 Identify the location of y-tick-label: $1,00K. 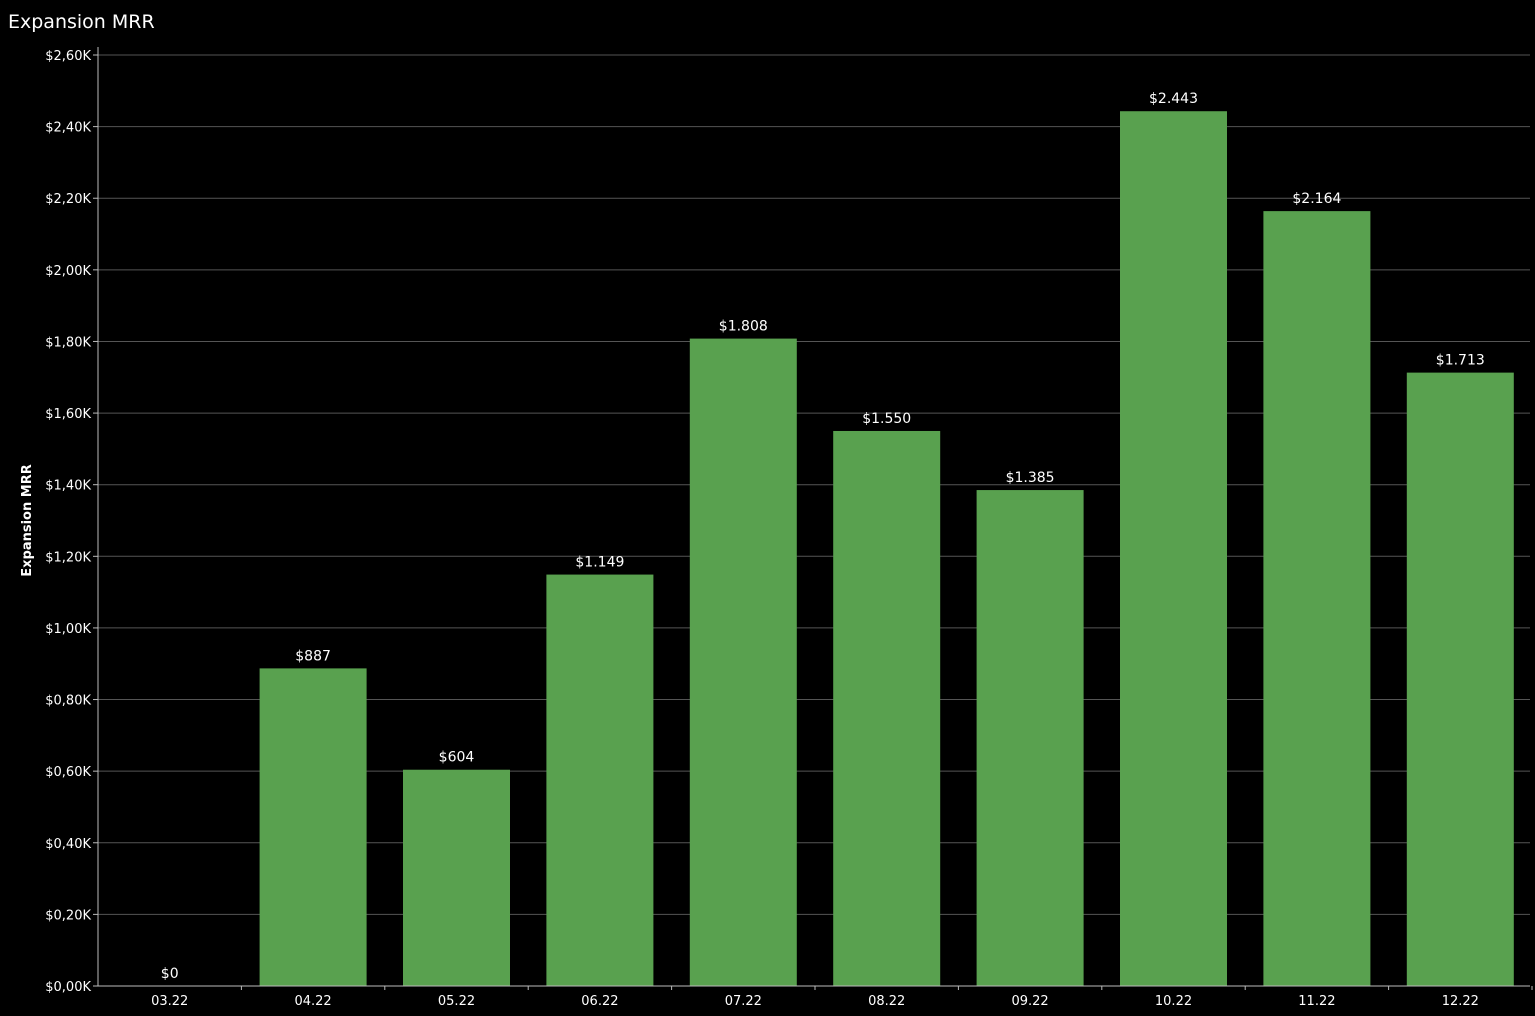
(68, 629).